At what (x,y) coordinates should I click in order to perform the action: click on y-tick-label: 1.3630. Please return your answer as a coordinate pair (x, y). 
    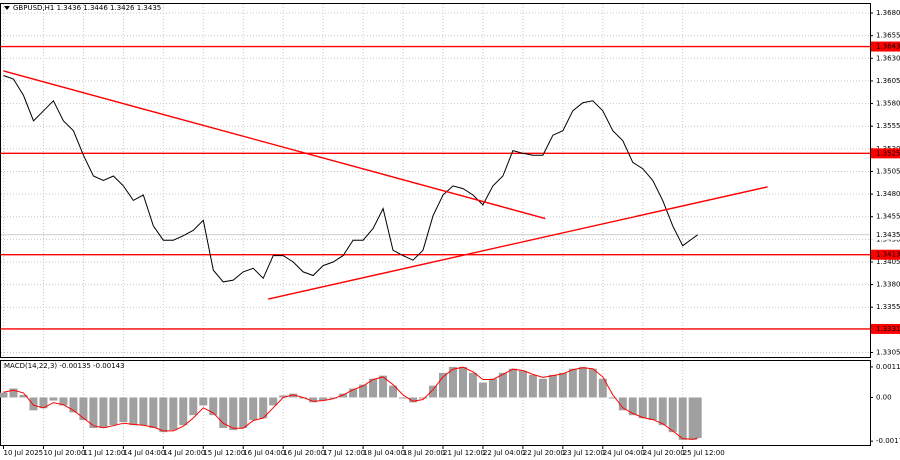
    Looking at the image, I should click on (888, 58).